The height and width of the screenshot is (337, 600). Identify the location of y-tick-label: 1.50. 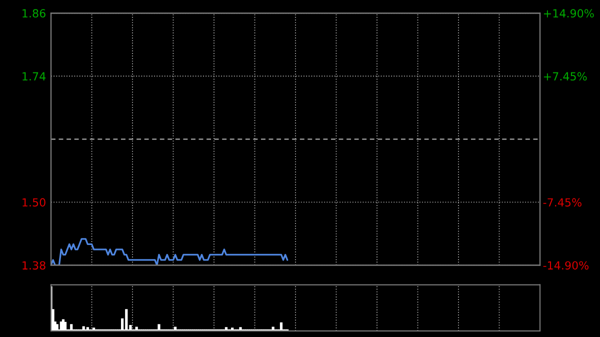
(34, 202).